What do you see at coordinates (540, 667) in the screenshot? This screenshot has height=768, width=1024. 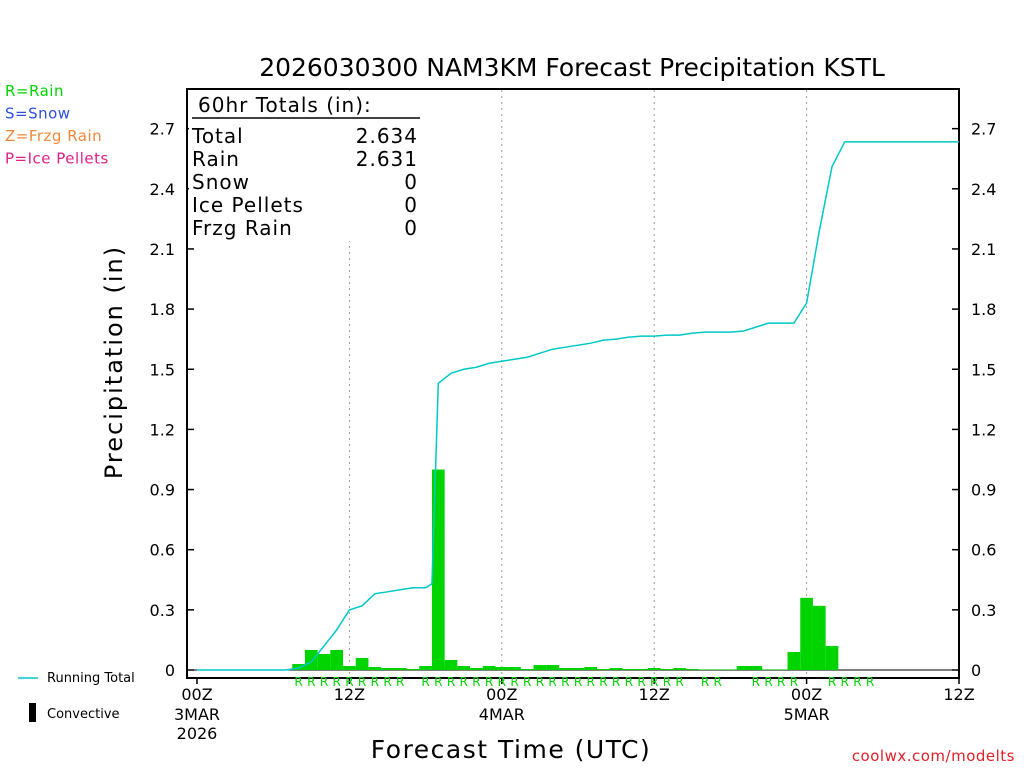 I see `precip-bar-27h` at bounding box center [540, 667].